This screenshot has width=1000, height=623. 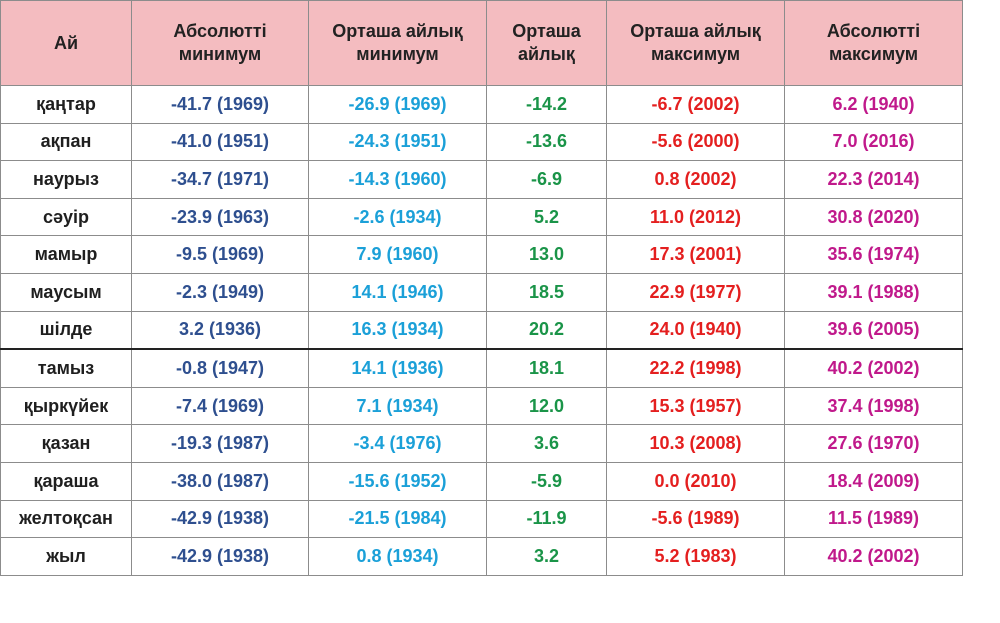 I want to click on cell-absolute-maximum: 18.4 (2009), so click(x=873, y=481).